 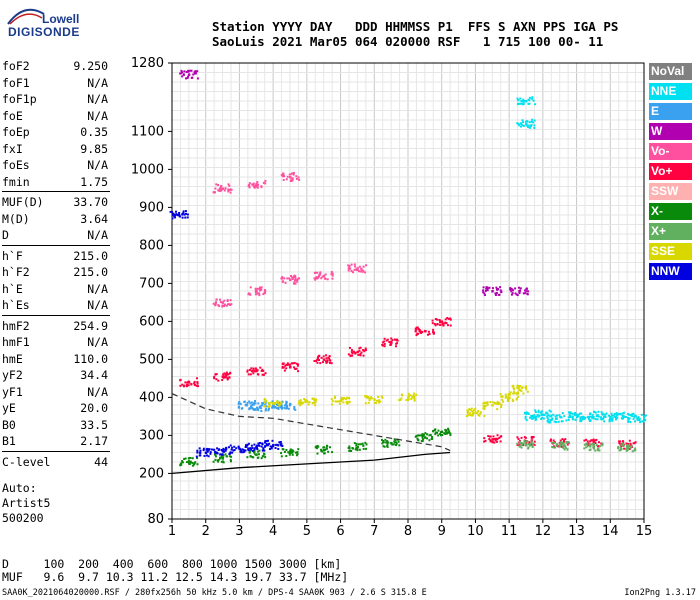 What do you see at coordinates (94, 441) in the screenshot?
I see `param-value: 2.17` at bounding box center [94, 441].